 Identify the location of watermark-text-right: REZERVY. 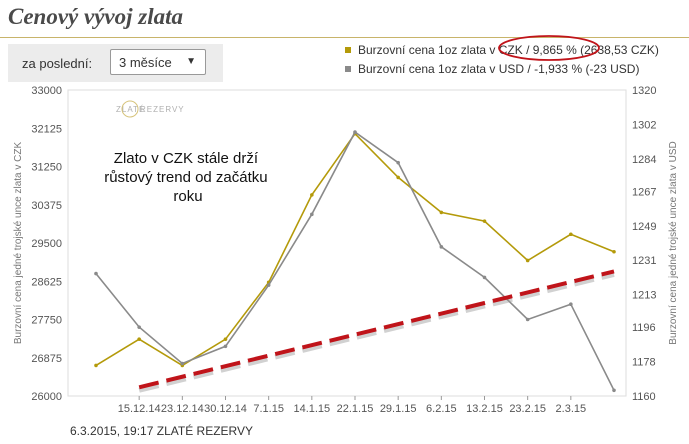
(162, 109).